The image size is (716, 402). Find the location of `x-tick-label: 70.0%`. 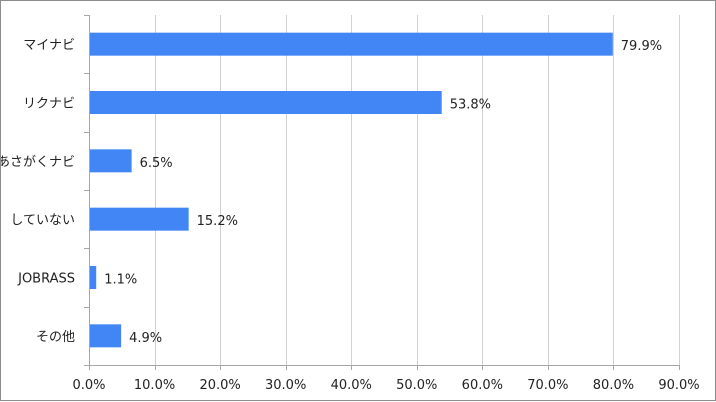

x-tick-label: 70.0% is located at coordinates (547, 385).